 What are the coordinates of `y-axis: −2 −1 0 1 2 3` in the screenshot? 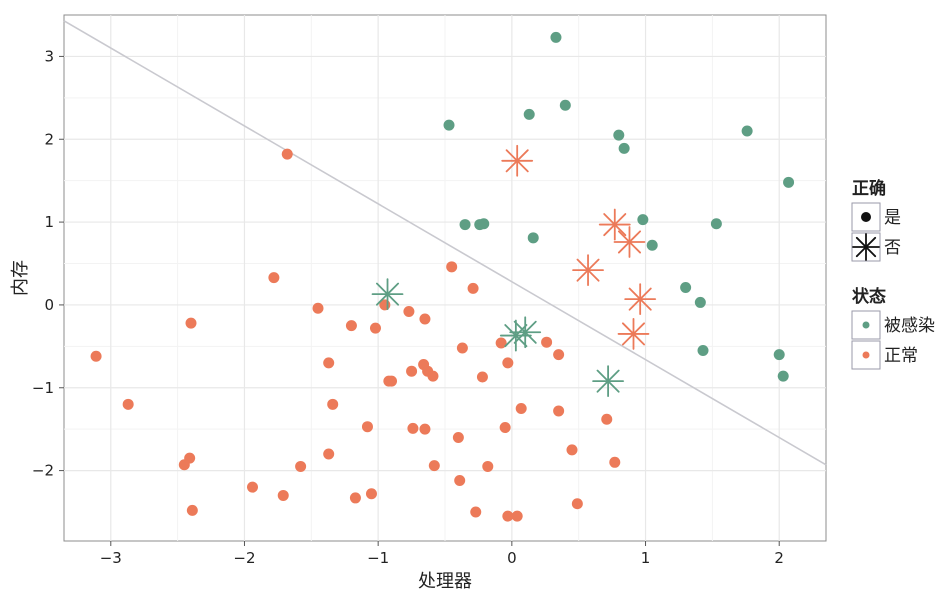 It's located at (48, 263).